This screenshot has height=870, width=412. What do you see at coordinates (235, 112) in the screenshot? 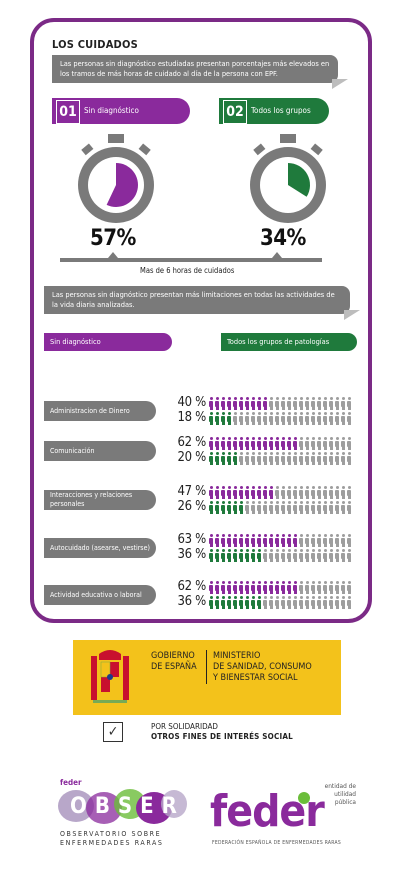
I see `group-number: 02` at bounding box center [235, 112].